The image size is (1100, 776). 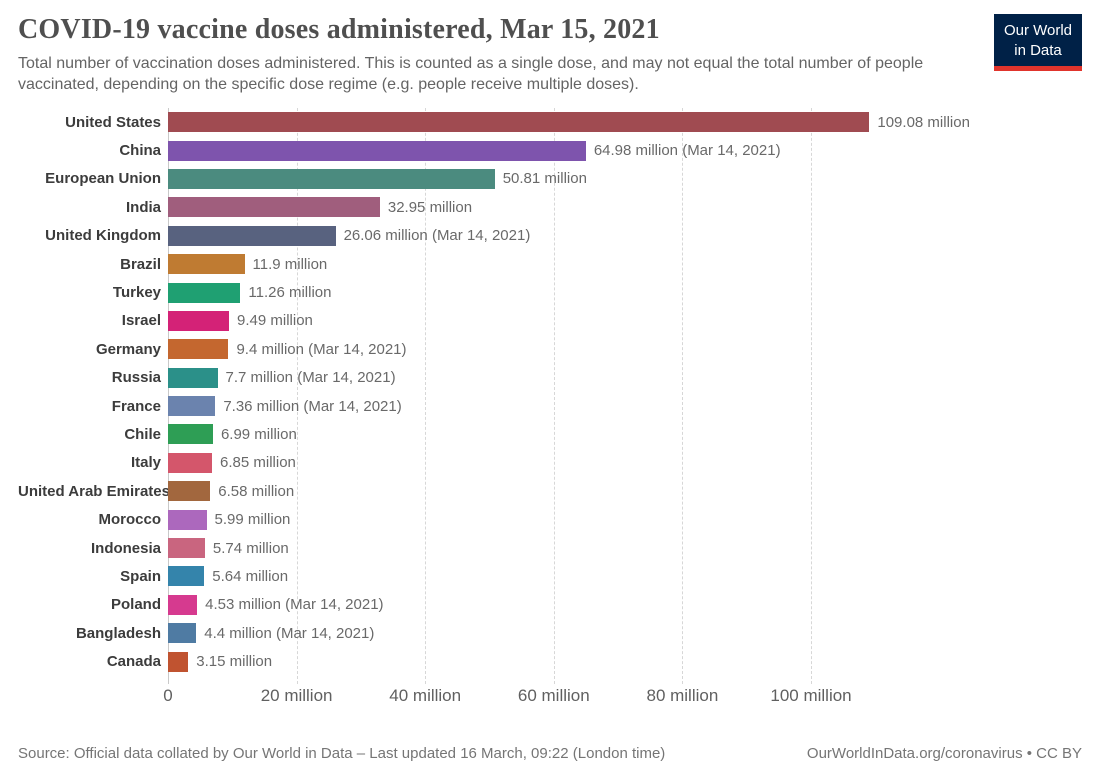 I want to click on bar-row: Brazil 11.9 million, so click(x=550, y=264).